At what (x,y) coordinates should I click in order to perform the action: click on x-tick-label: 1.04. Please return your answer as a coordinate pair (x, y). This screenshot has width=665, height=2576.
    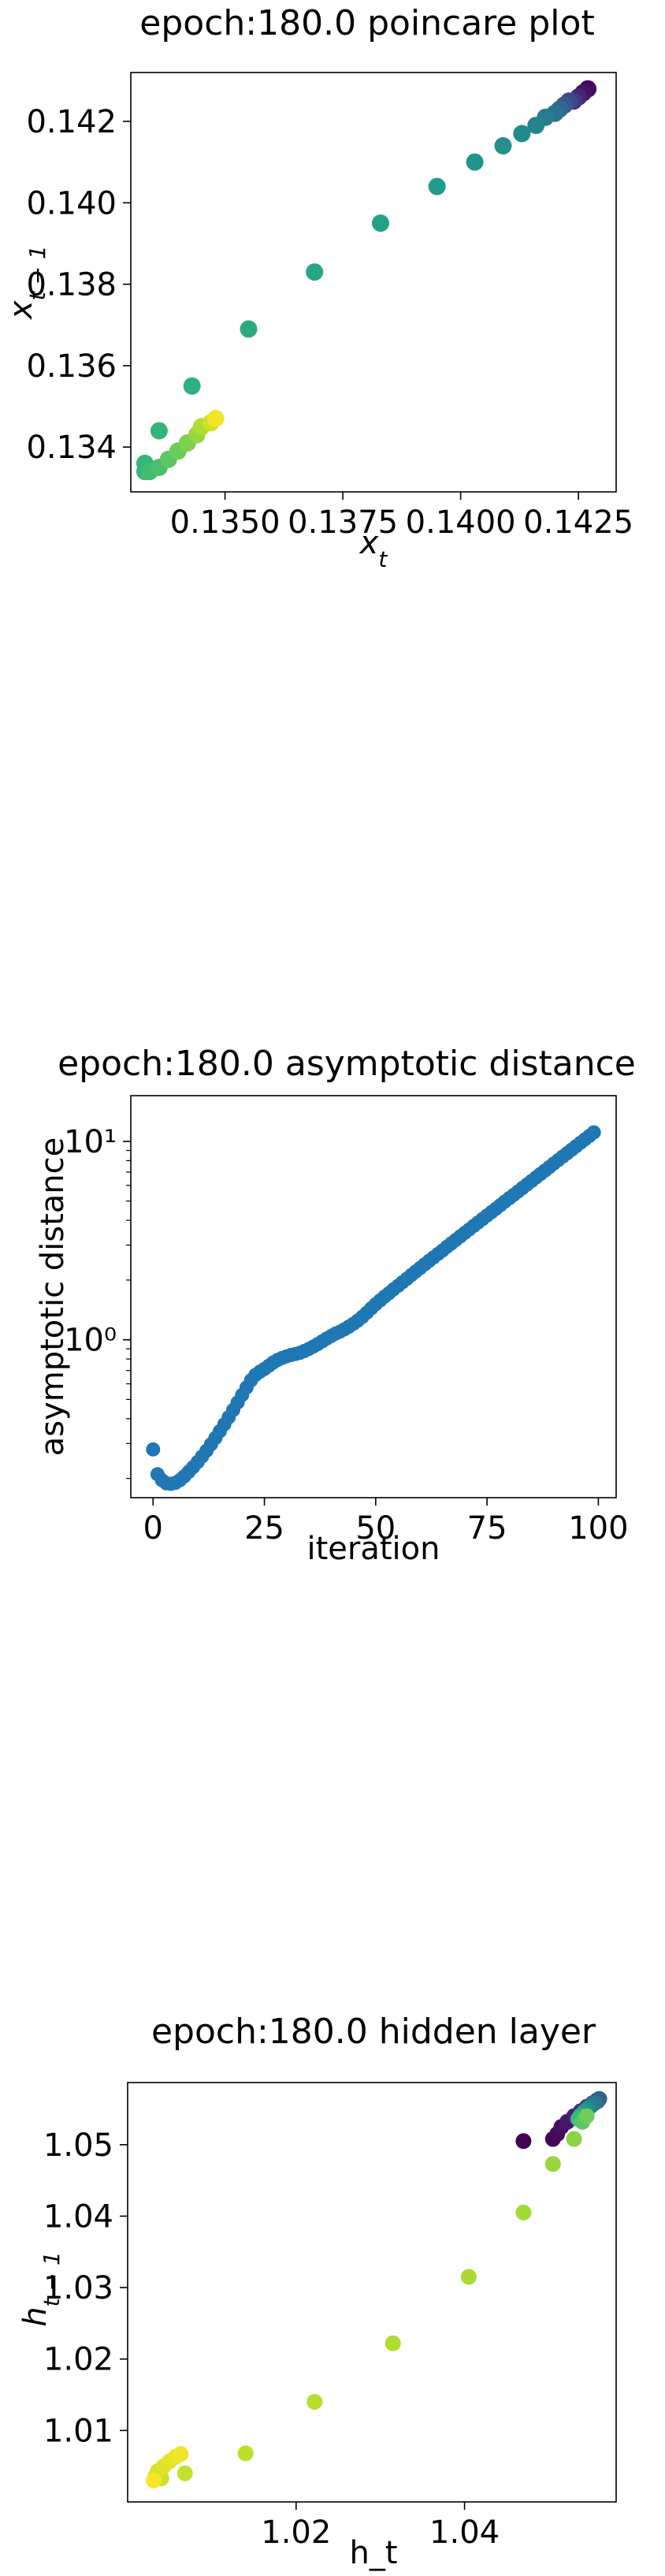
    Looking at the image, I should click on (464, 2533).